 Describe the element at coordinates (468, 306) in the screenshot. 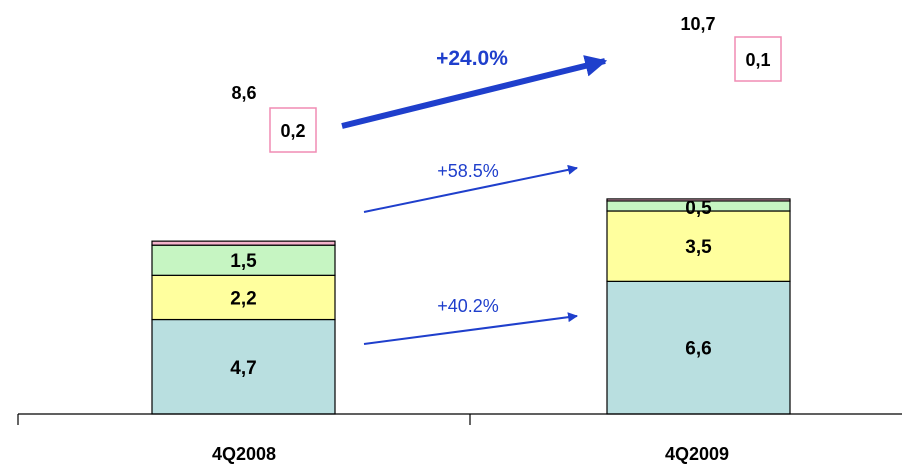

I see `growth-label-bottom-segment: +40.2%` at that location.